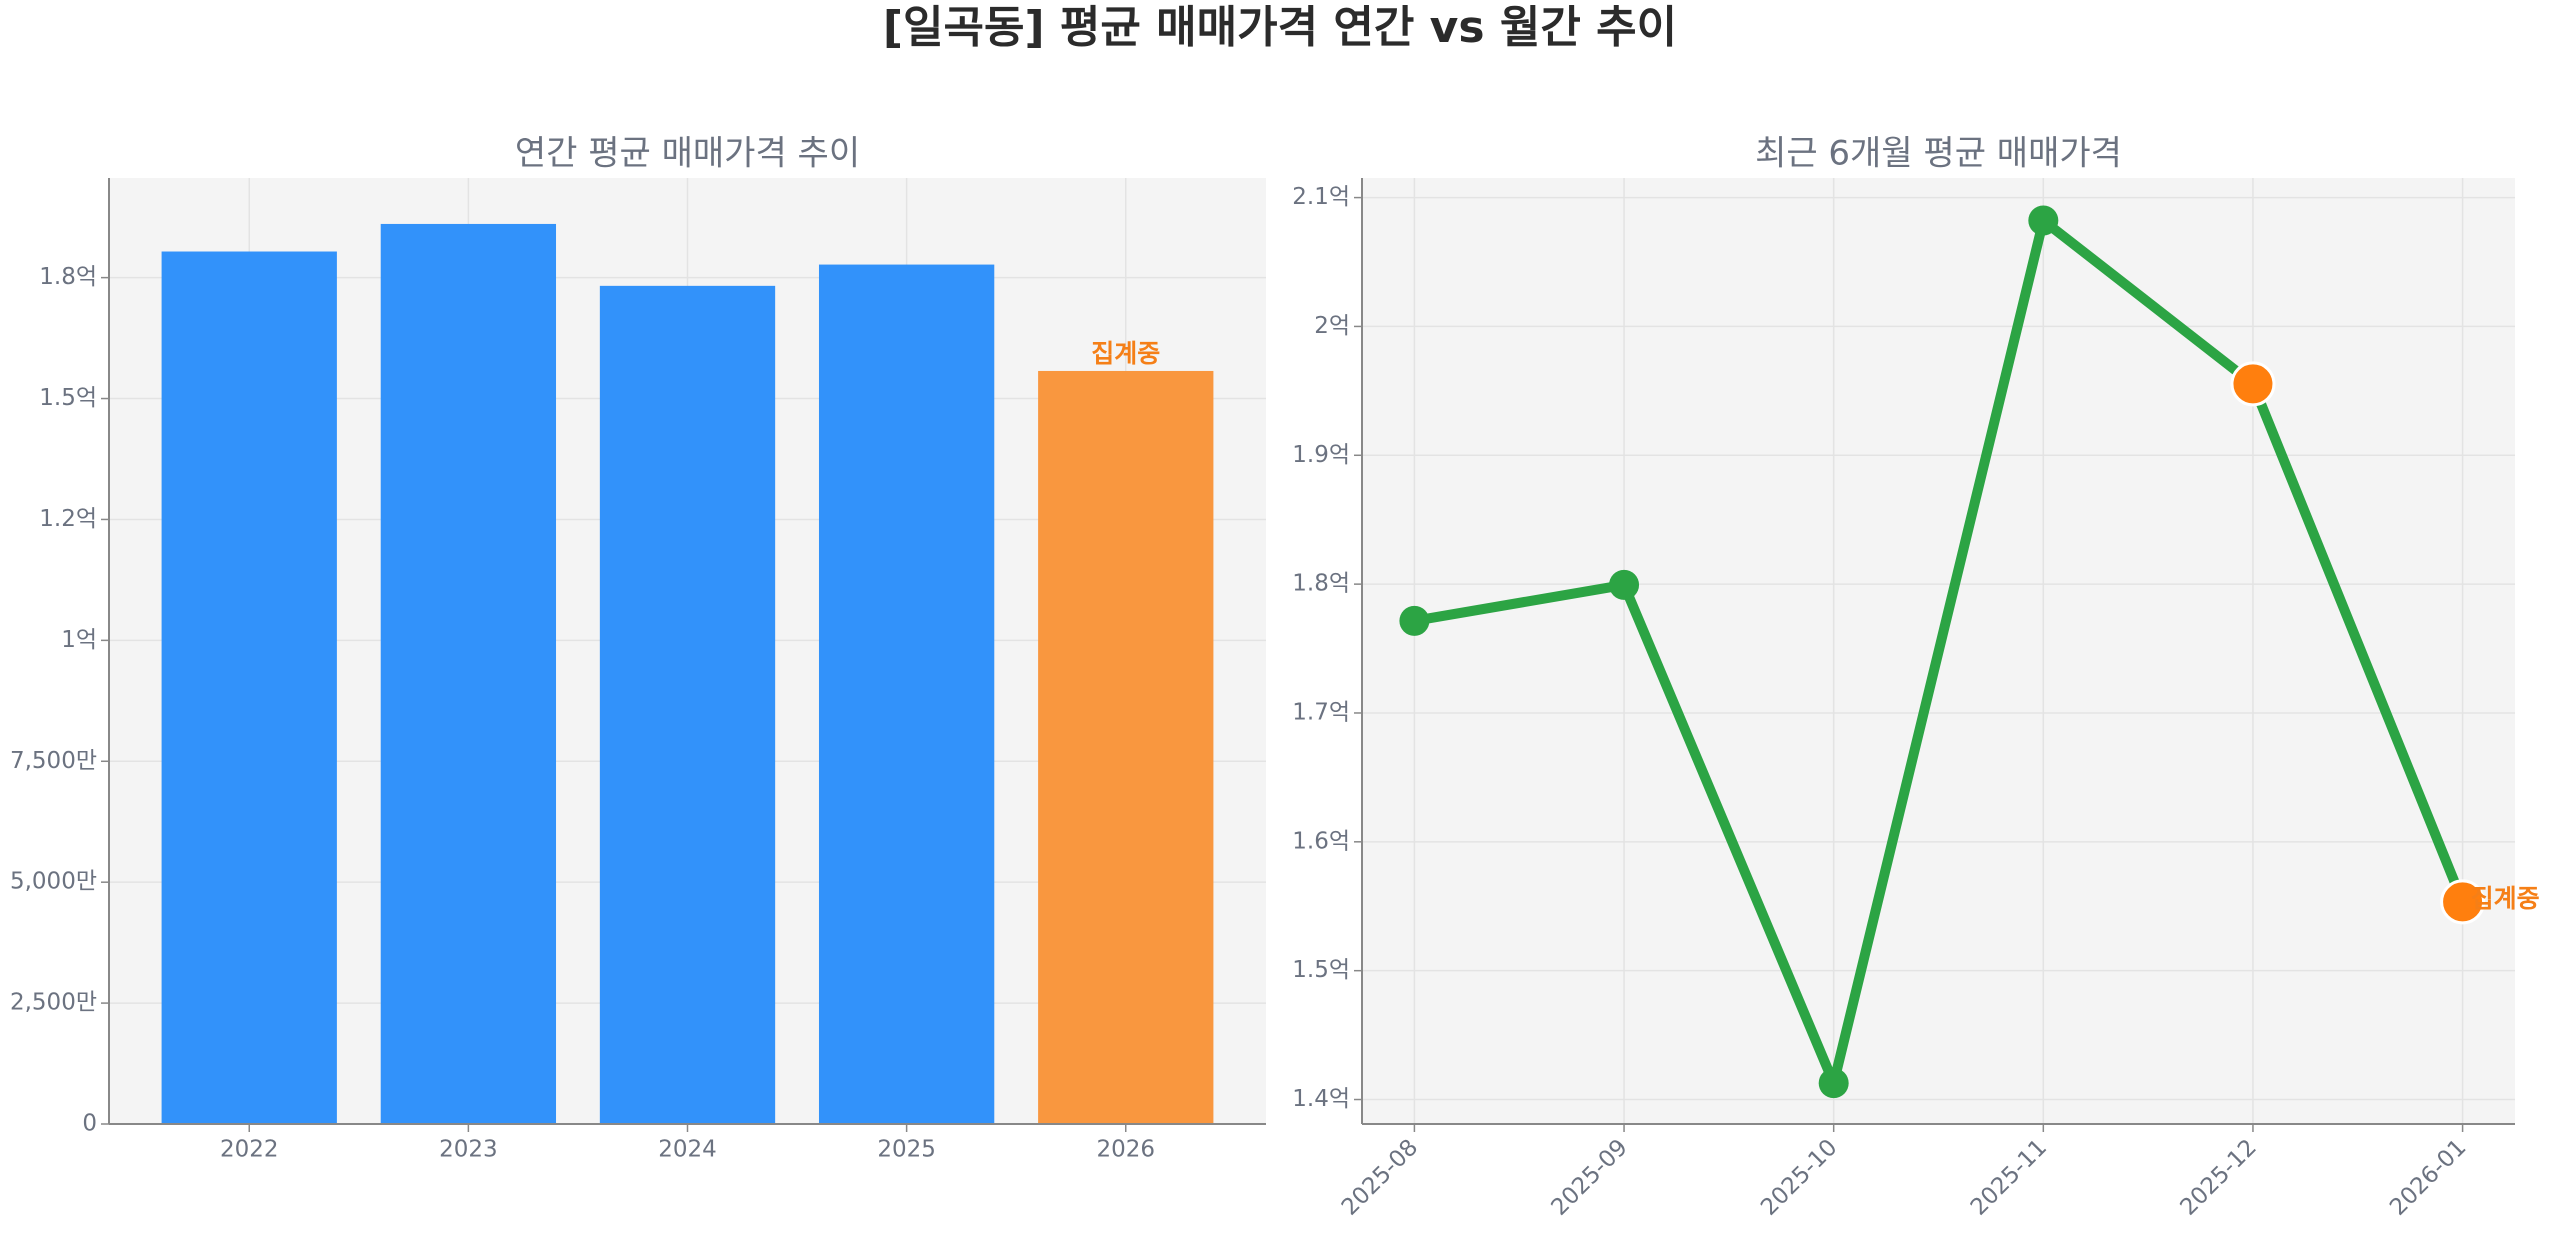 This screenshot has height=1234, width=2560. I want to click on y-tick-label: 1.7억, so click(1321, 712).